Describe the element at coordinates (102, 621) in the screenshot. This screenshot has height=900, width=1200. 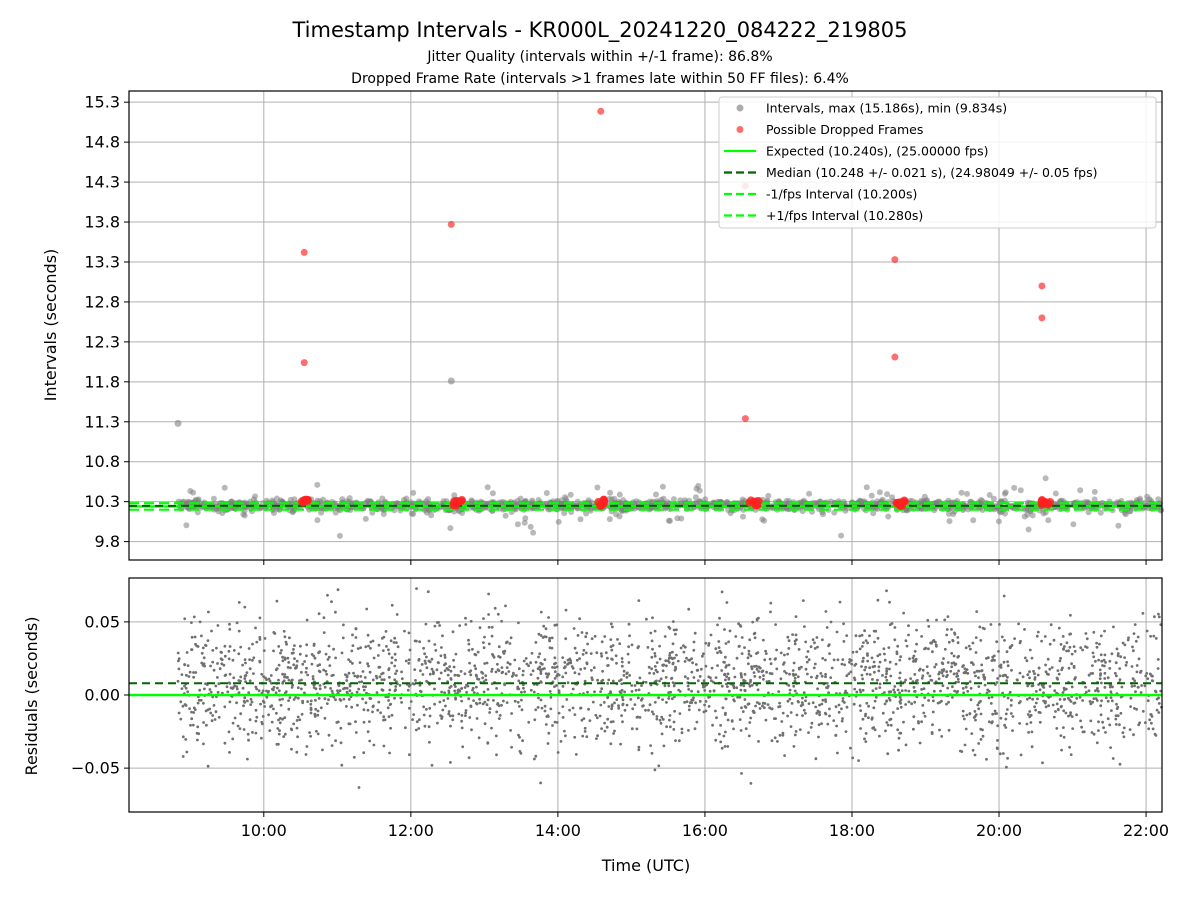
I see `residuals-y-tick-label: 0.05` at that location.